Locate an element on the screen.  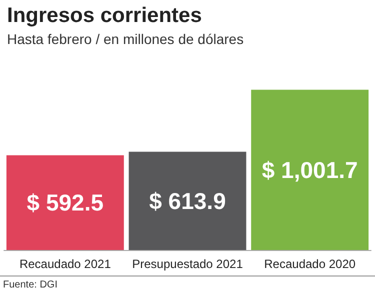
data-label: $ 613.9 is located at coordinates (187, 201).